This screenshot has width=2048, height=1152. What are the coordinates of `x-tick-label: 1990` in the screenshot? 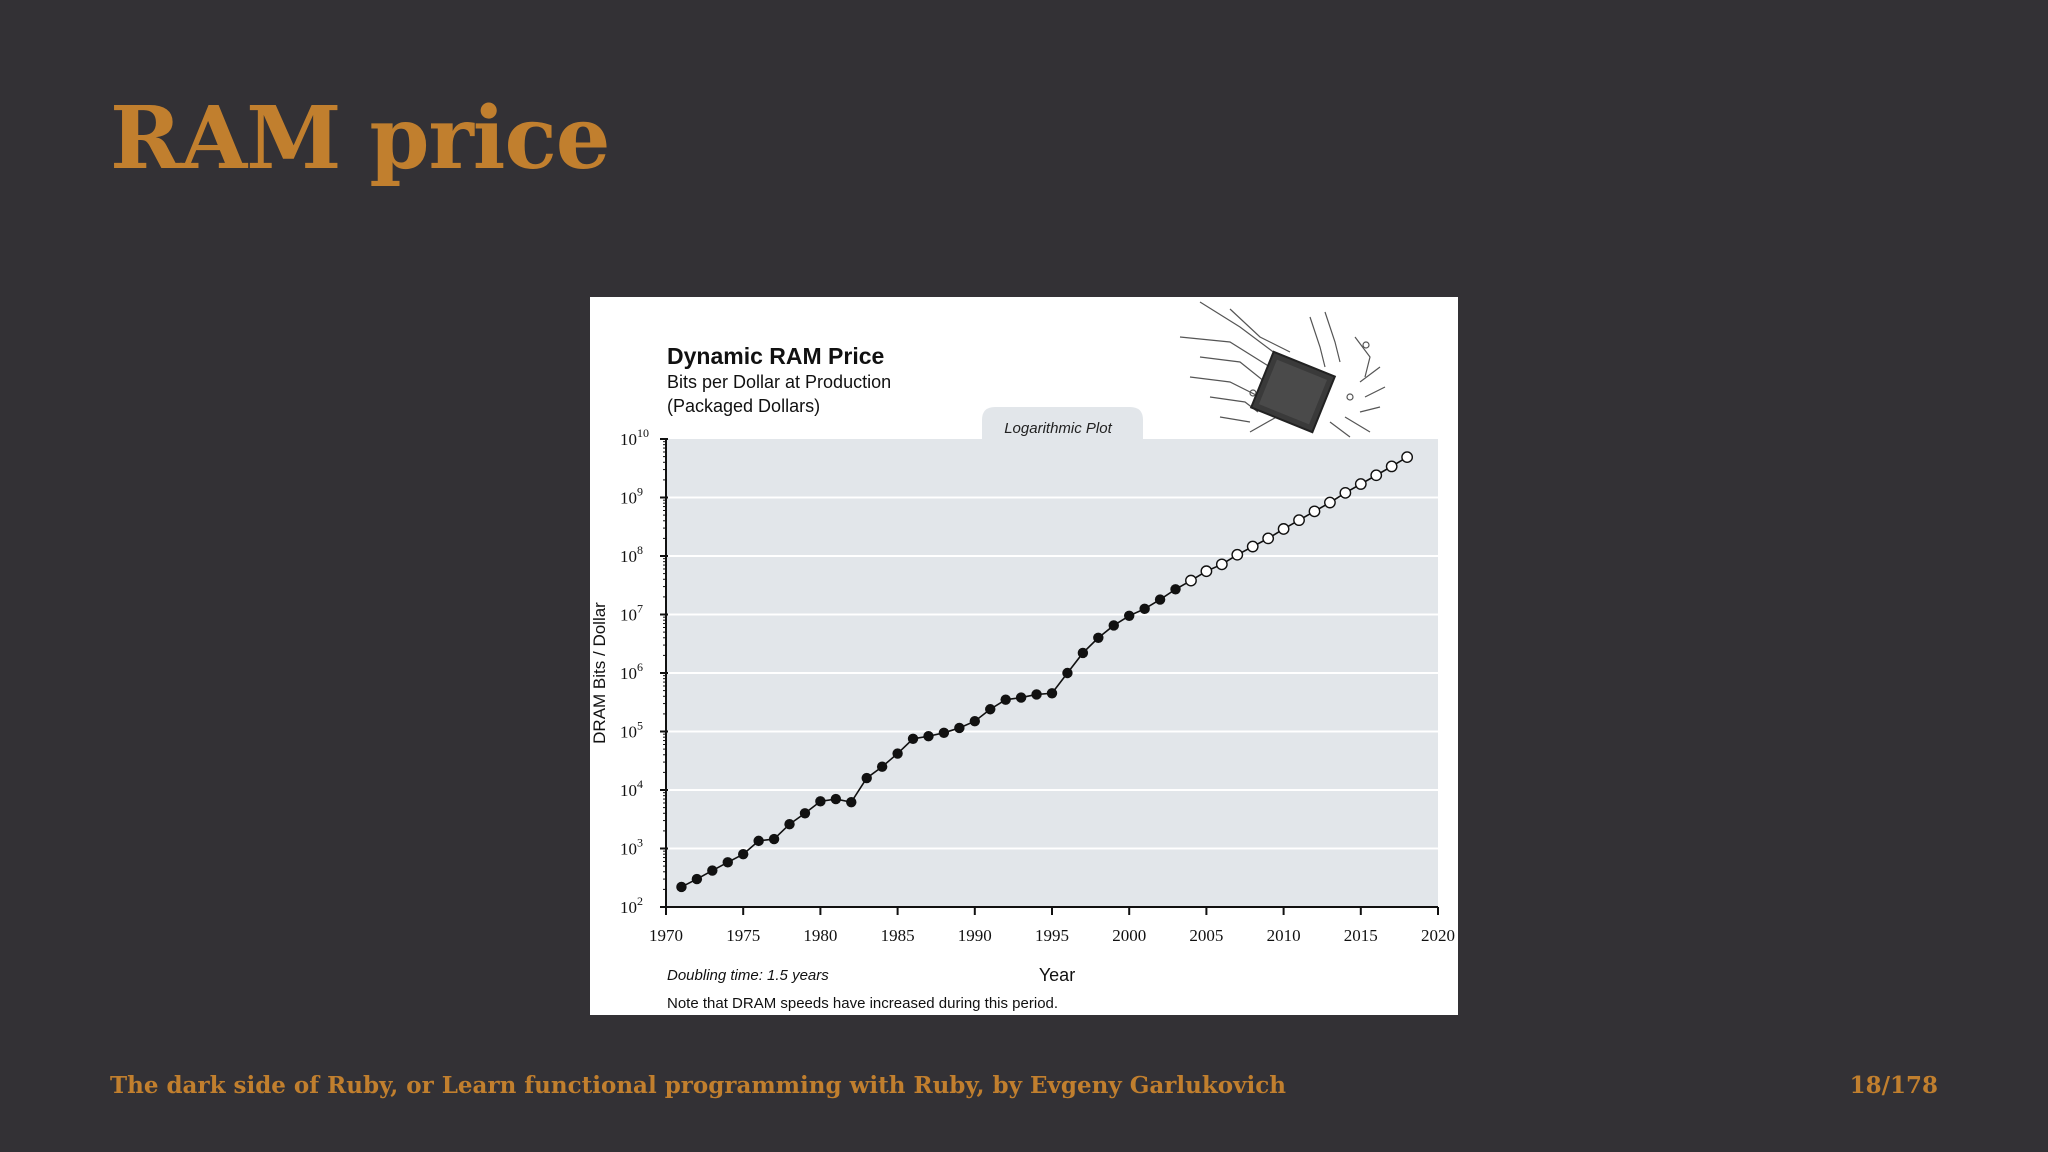 It's located at (975, 935).